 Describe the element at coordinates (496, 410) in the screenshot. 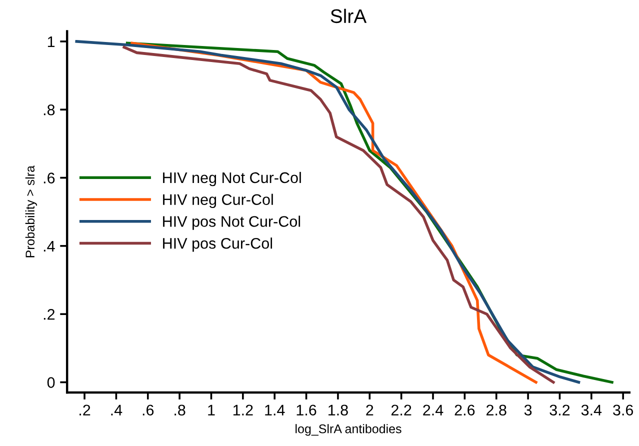

I see `x-tick-label: 2.8` at that location.